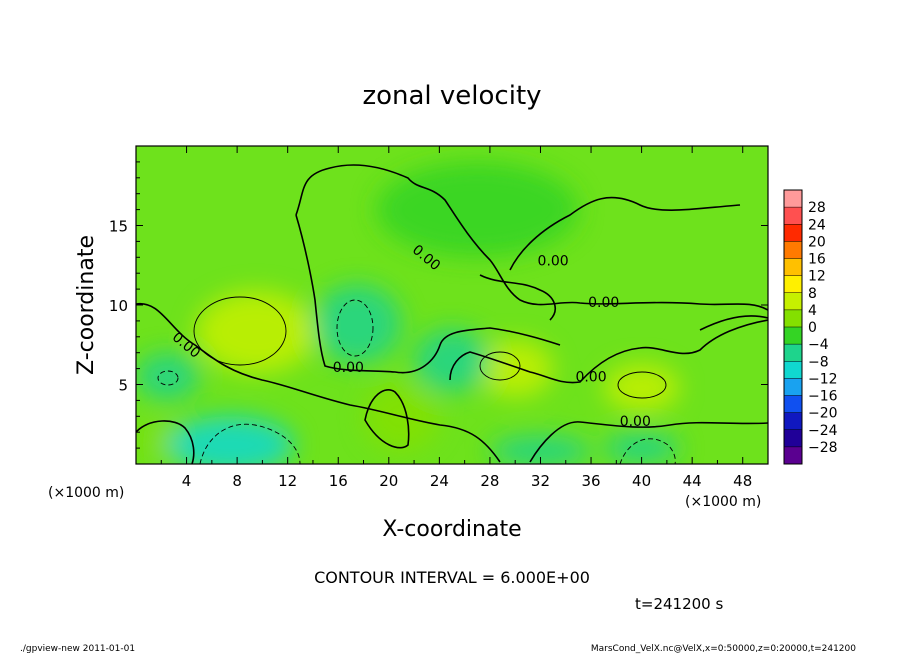 The width and height of the screenshot is (904, 654). I want to click on zero-contour-right, so click(608, 351).